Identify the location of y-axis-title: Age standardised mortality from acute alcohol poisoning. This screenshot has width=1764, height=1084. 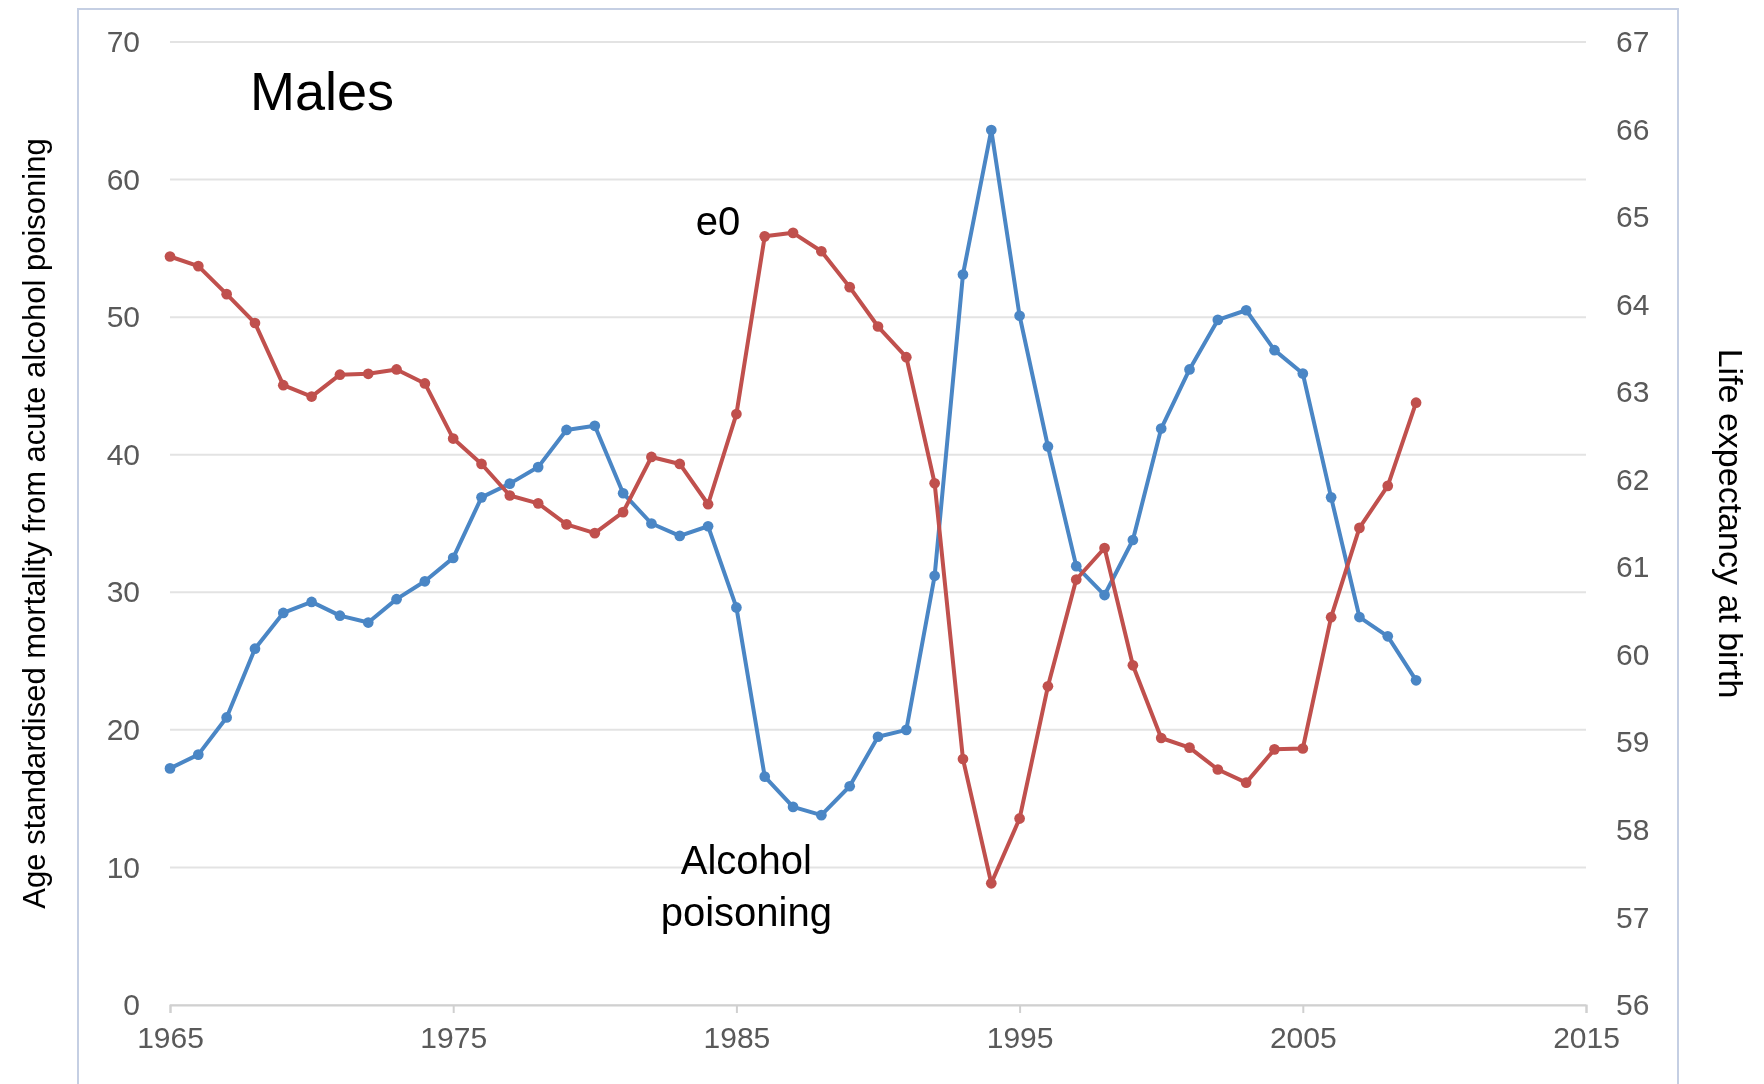
(34, 523).